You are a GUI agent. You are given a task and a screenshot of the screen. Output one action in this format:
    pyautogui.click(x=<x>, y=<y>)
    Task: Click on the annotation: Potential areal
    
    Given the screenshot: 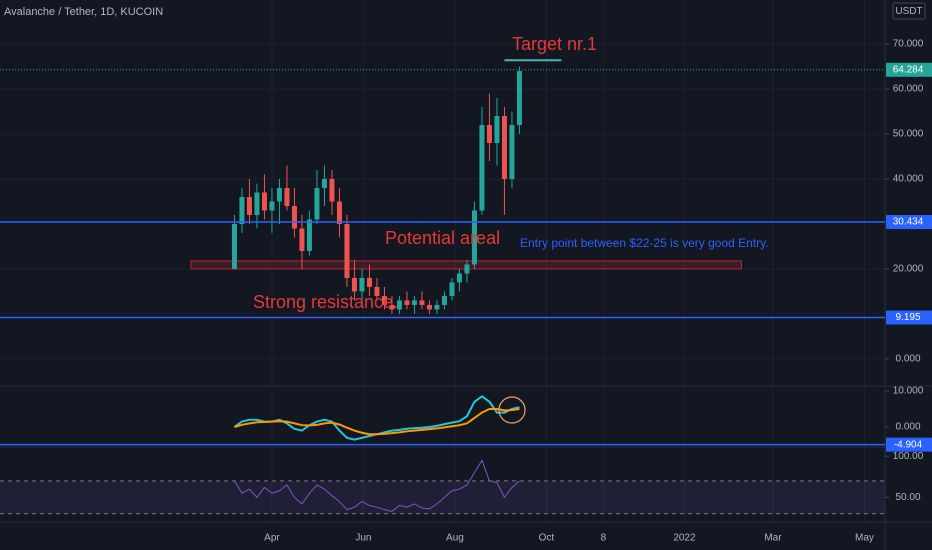 What is the action you would take?
    pyautogui.click(x=442, y=238)
    